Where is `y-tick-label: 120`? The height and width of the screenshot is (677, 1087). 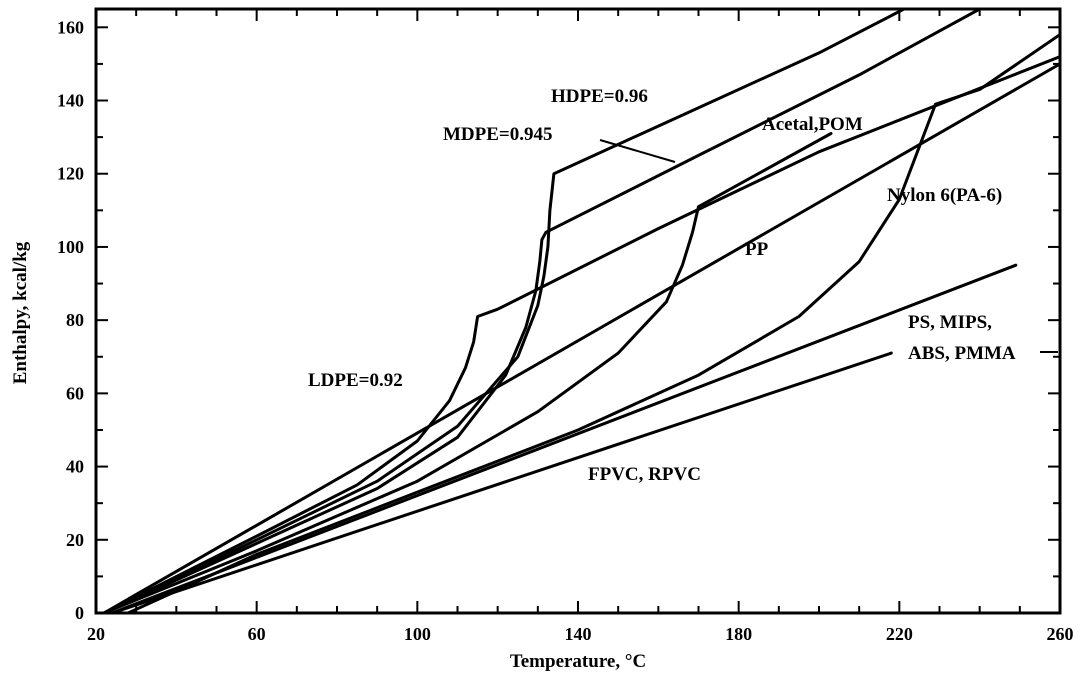
y-tick-label: 120 is located at coordinates (70, 174).